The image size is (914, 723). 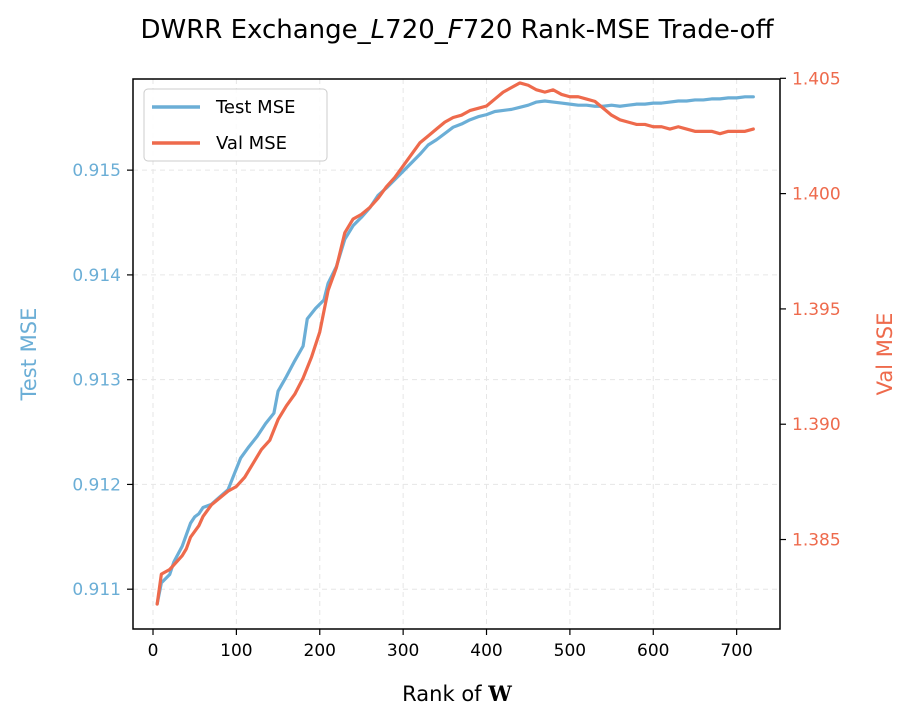 What do you see at coordinates (570, 651) in the screenshot?
I see `x-tick-label: 500` at bounding box center [570, 651].